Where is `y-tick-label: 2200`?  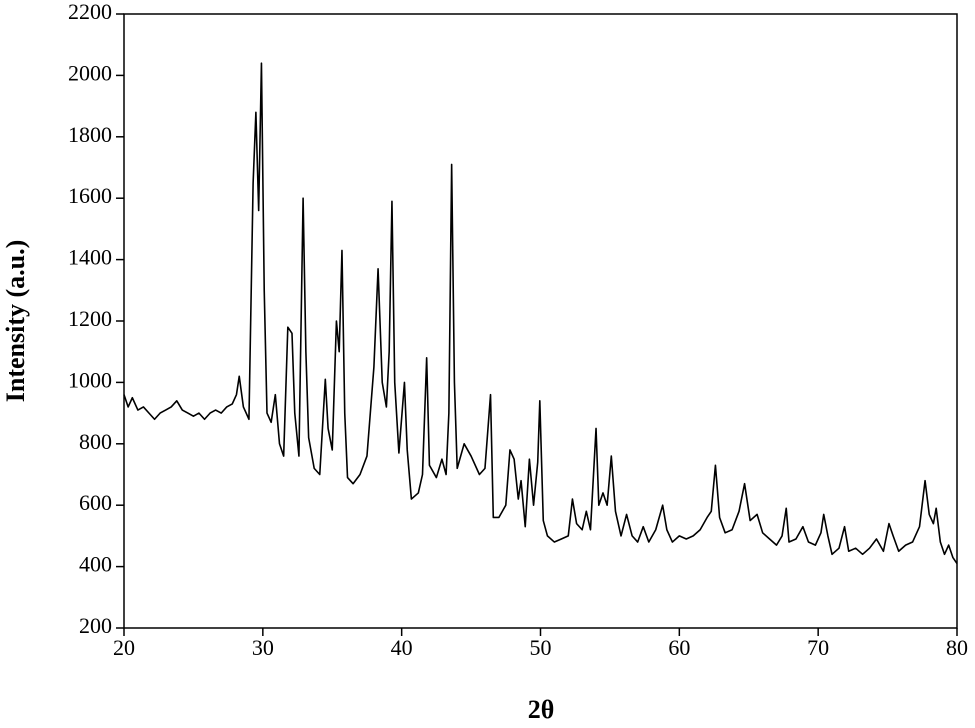 y-tick-label: 2200 is located at coordinates (90, 12).